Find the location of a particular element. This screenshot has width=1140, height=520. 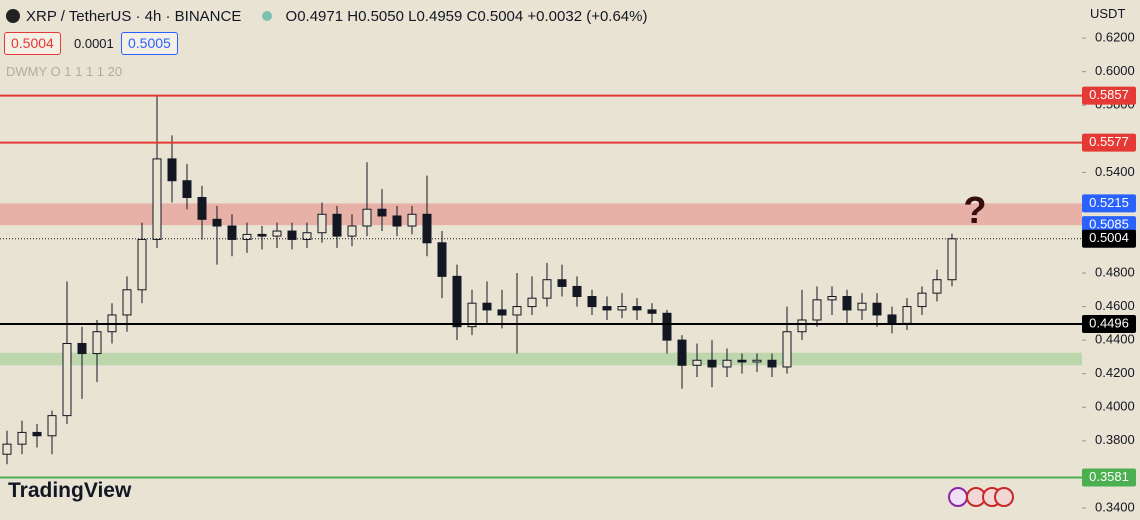

price-tag-label: 0.3581 is located at coordinates (1109, 476).